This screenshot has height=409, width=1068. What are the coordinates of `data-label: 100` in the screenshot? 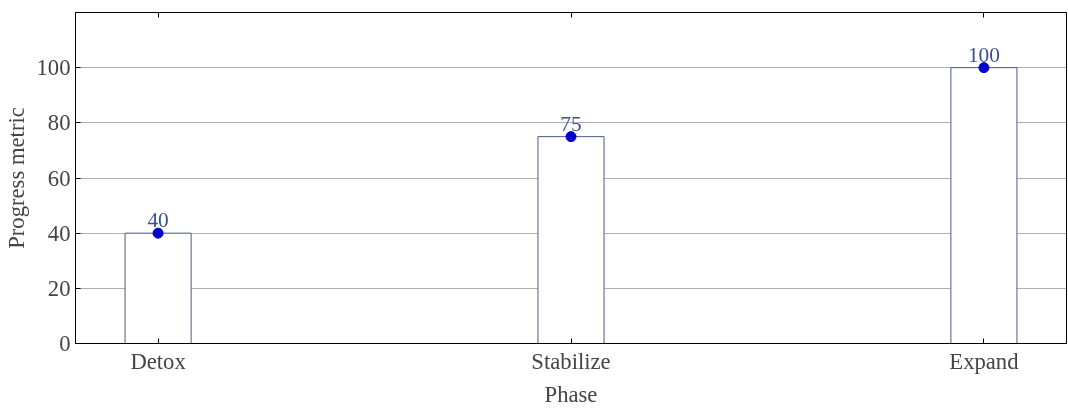 It's located at (983, 54).